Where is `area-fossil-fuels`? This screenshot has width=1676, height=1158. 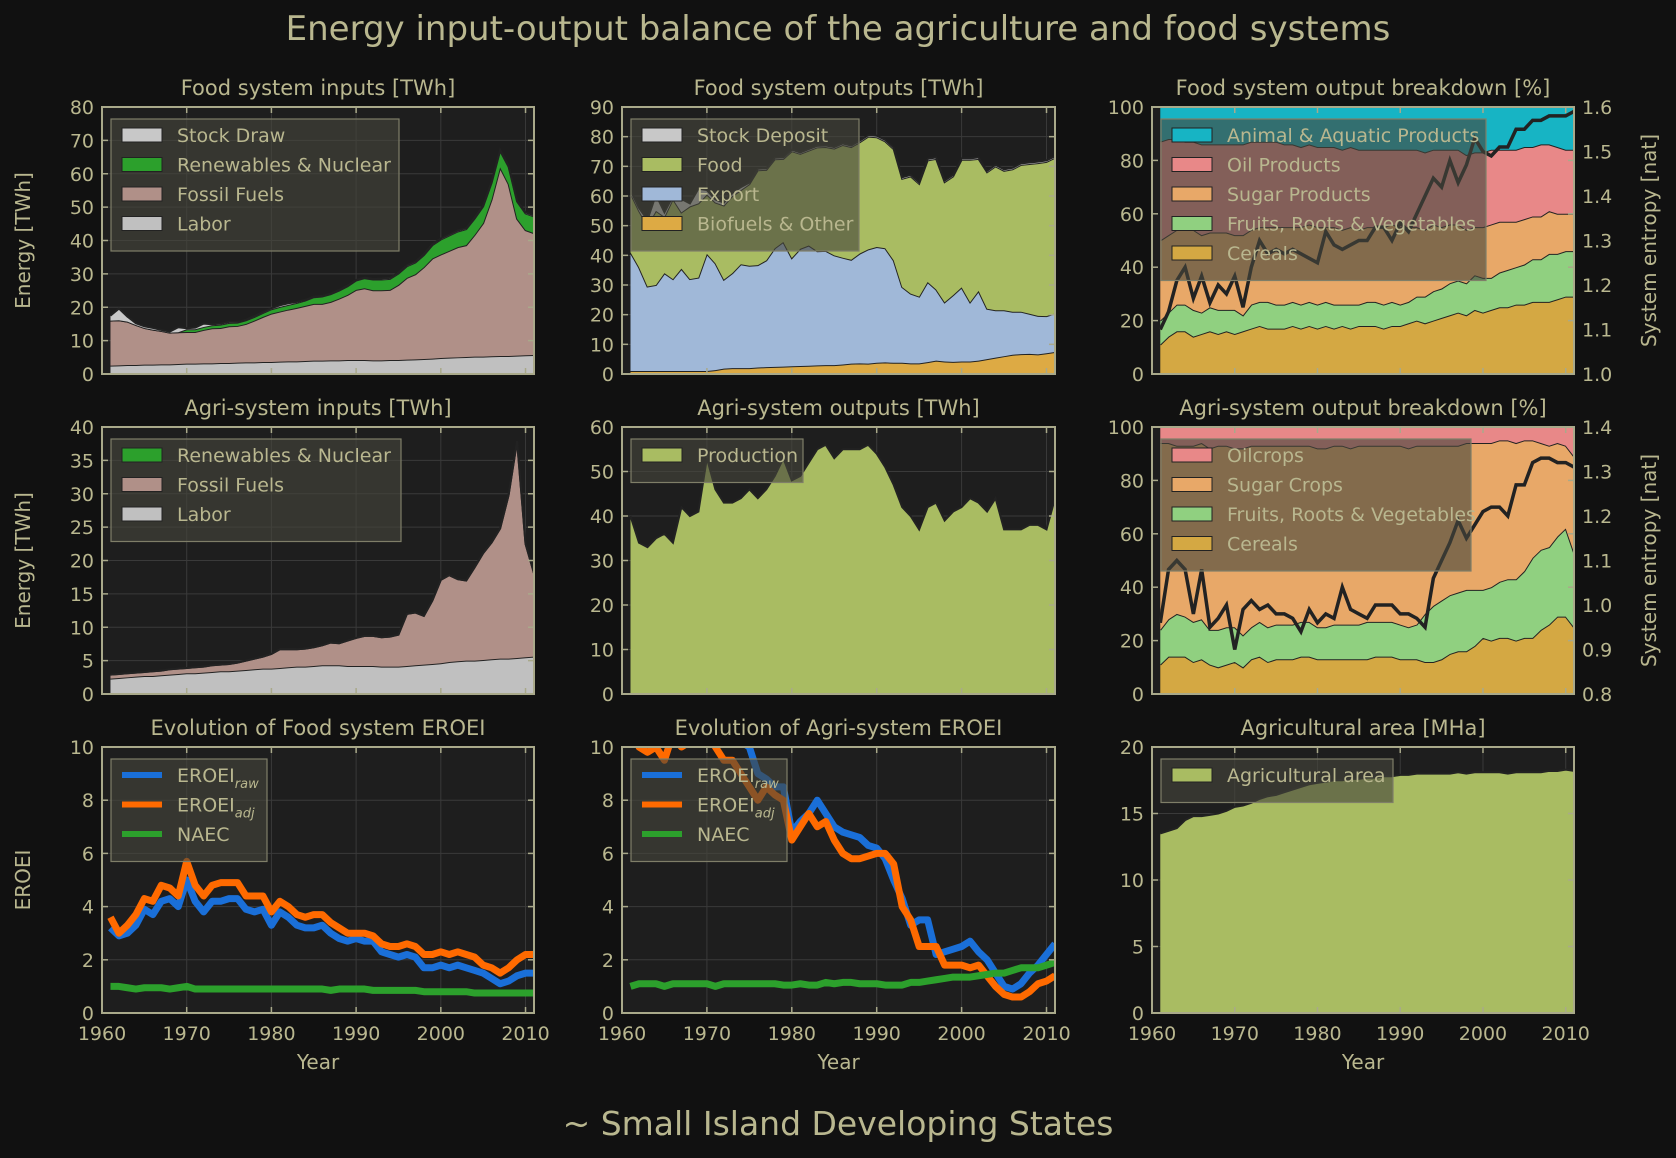 area-fossil-fuels is located at coordinates (322, 560).